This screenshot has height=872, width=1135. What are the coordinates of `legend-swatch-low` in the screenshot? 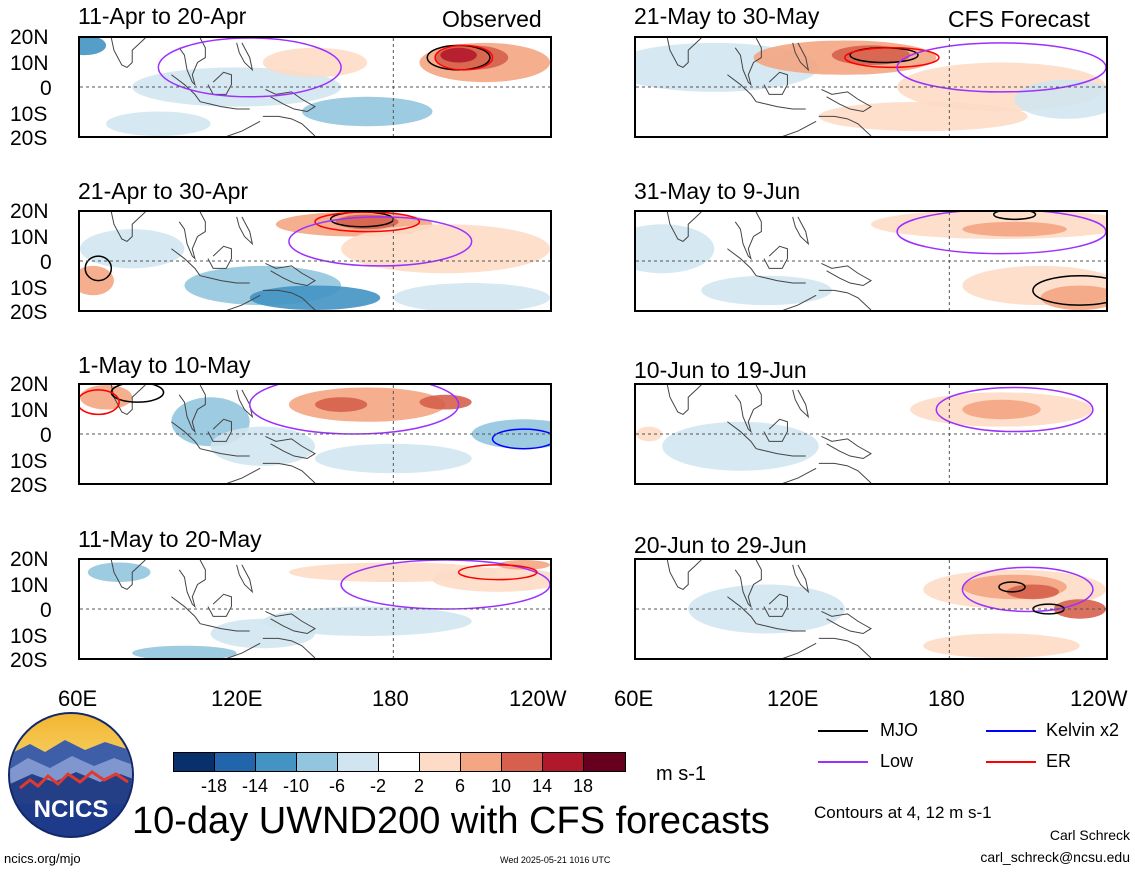 It's located at (843, 762).